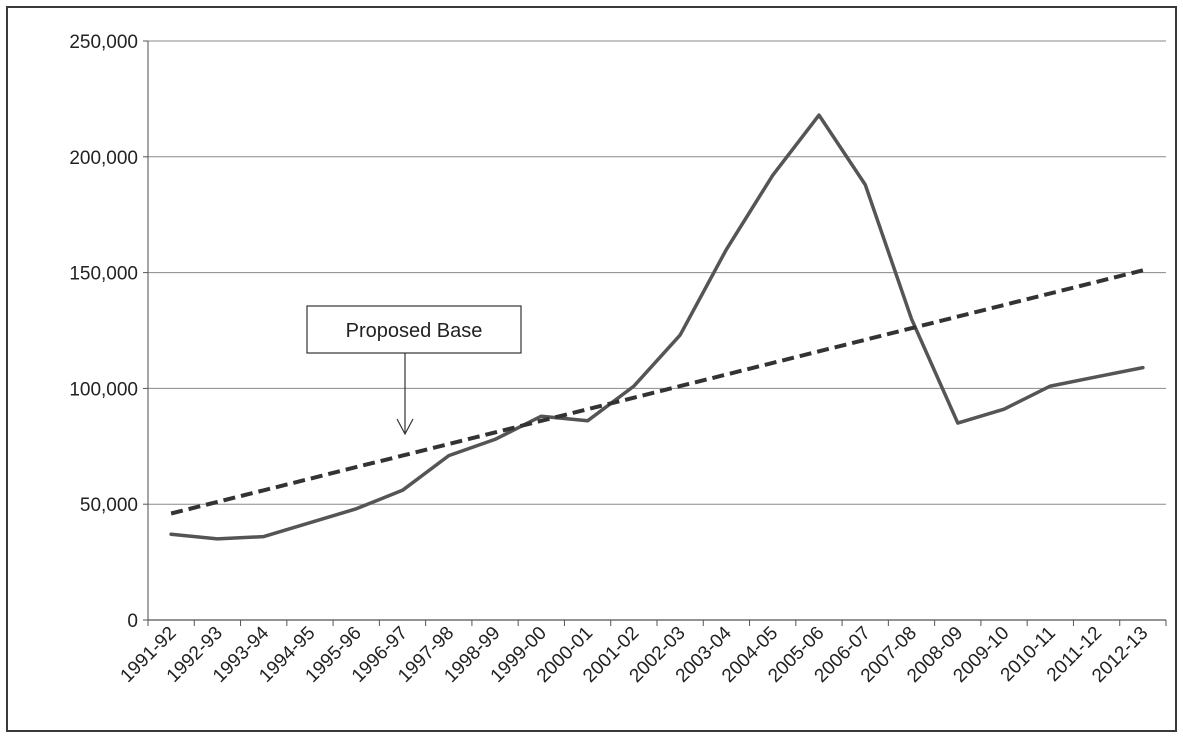  What do you see at coordinates (405, 427) in the screenshot?
I see `annotation-arrow-head` at bounding box center [405, 427].